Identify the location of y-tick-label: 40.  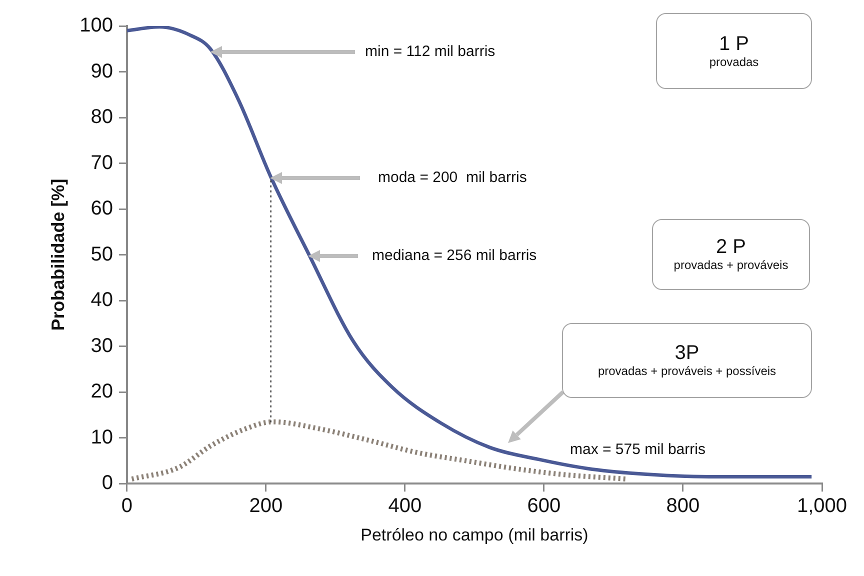
(101, 300).